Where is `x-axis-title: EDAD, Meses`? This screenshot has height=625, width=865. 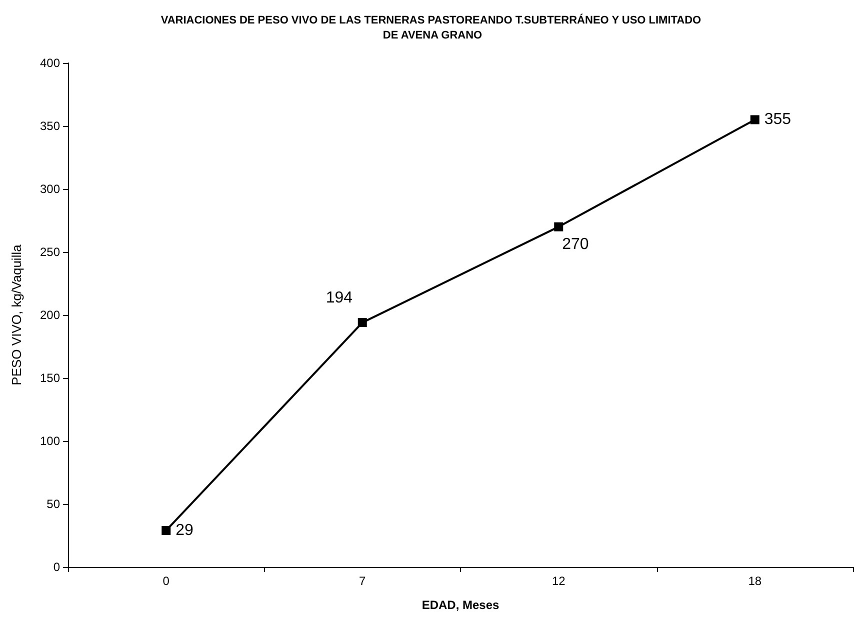
x-axis-title: EDAD, Meses is located at coordinates (461, 605).